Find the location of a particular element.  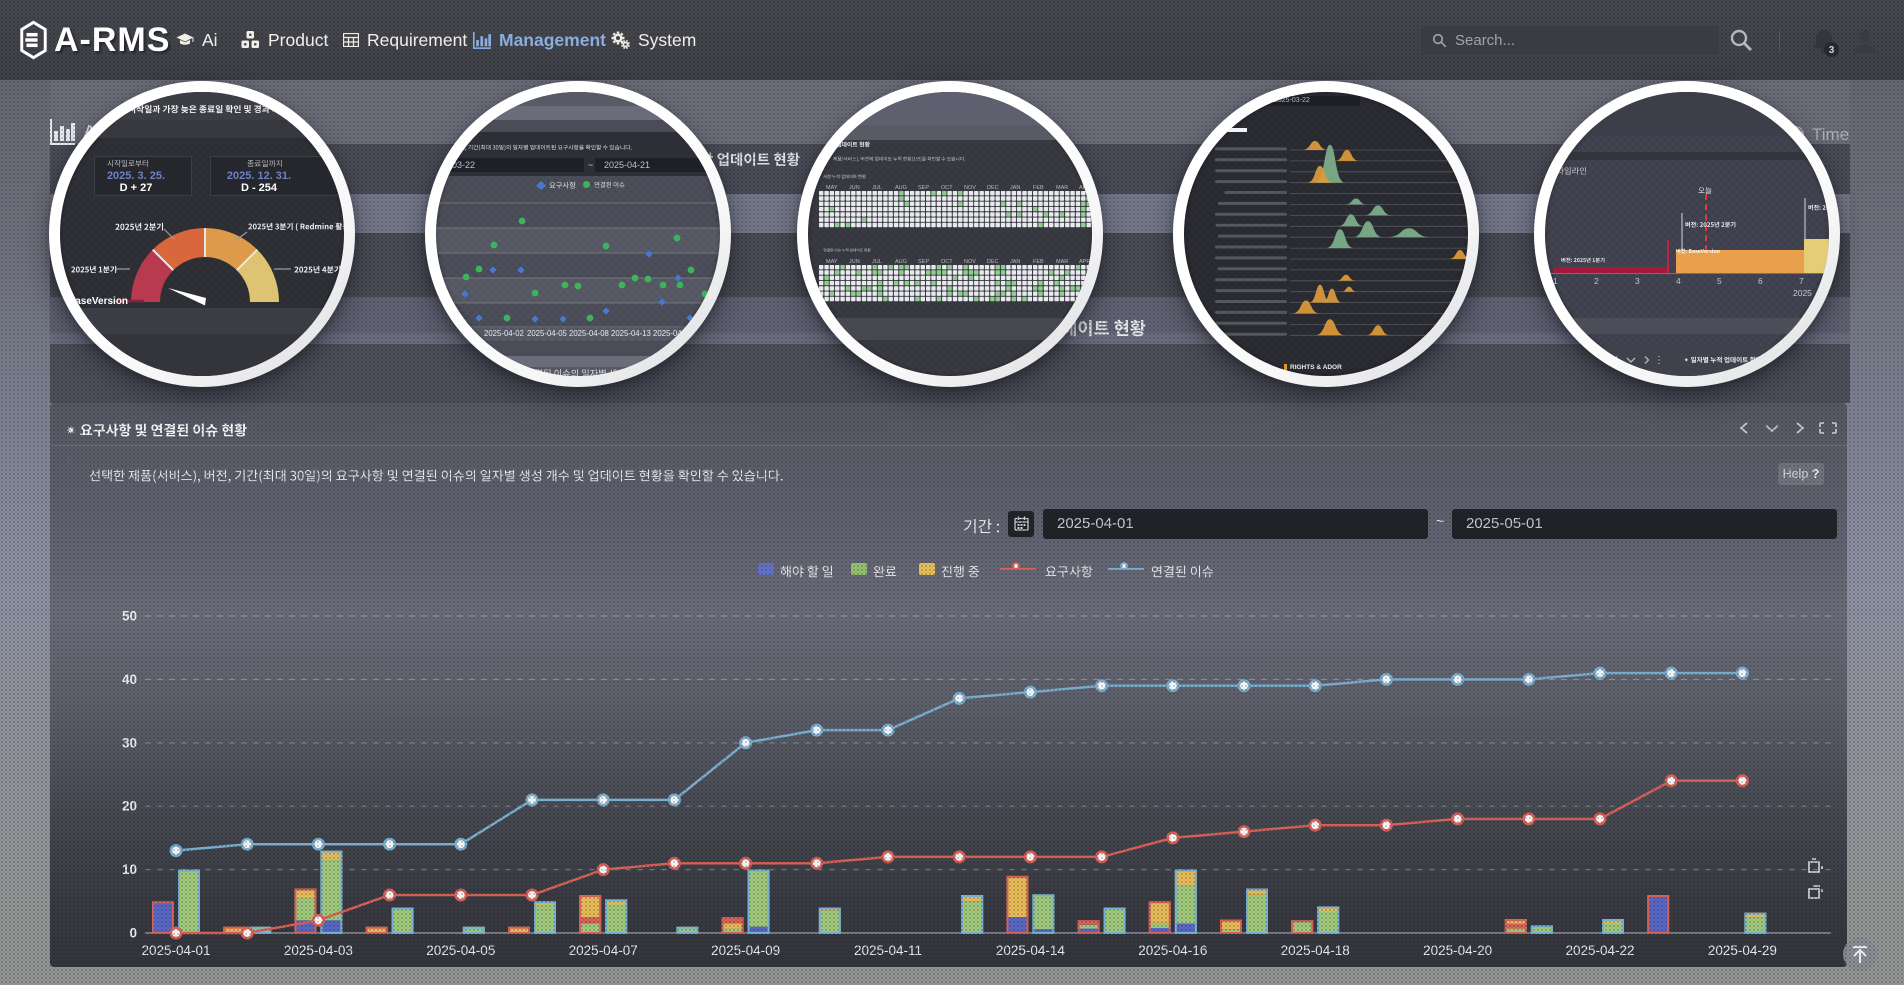

svg-text: 30 is located at coordinates (129, 742).